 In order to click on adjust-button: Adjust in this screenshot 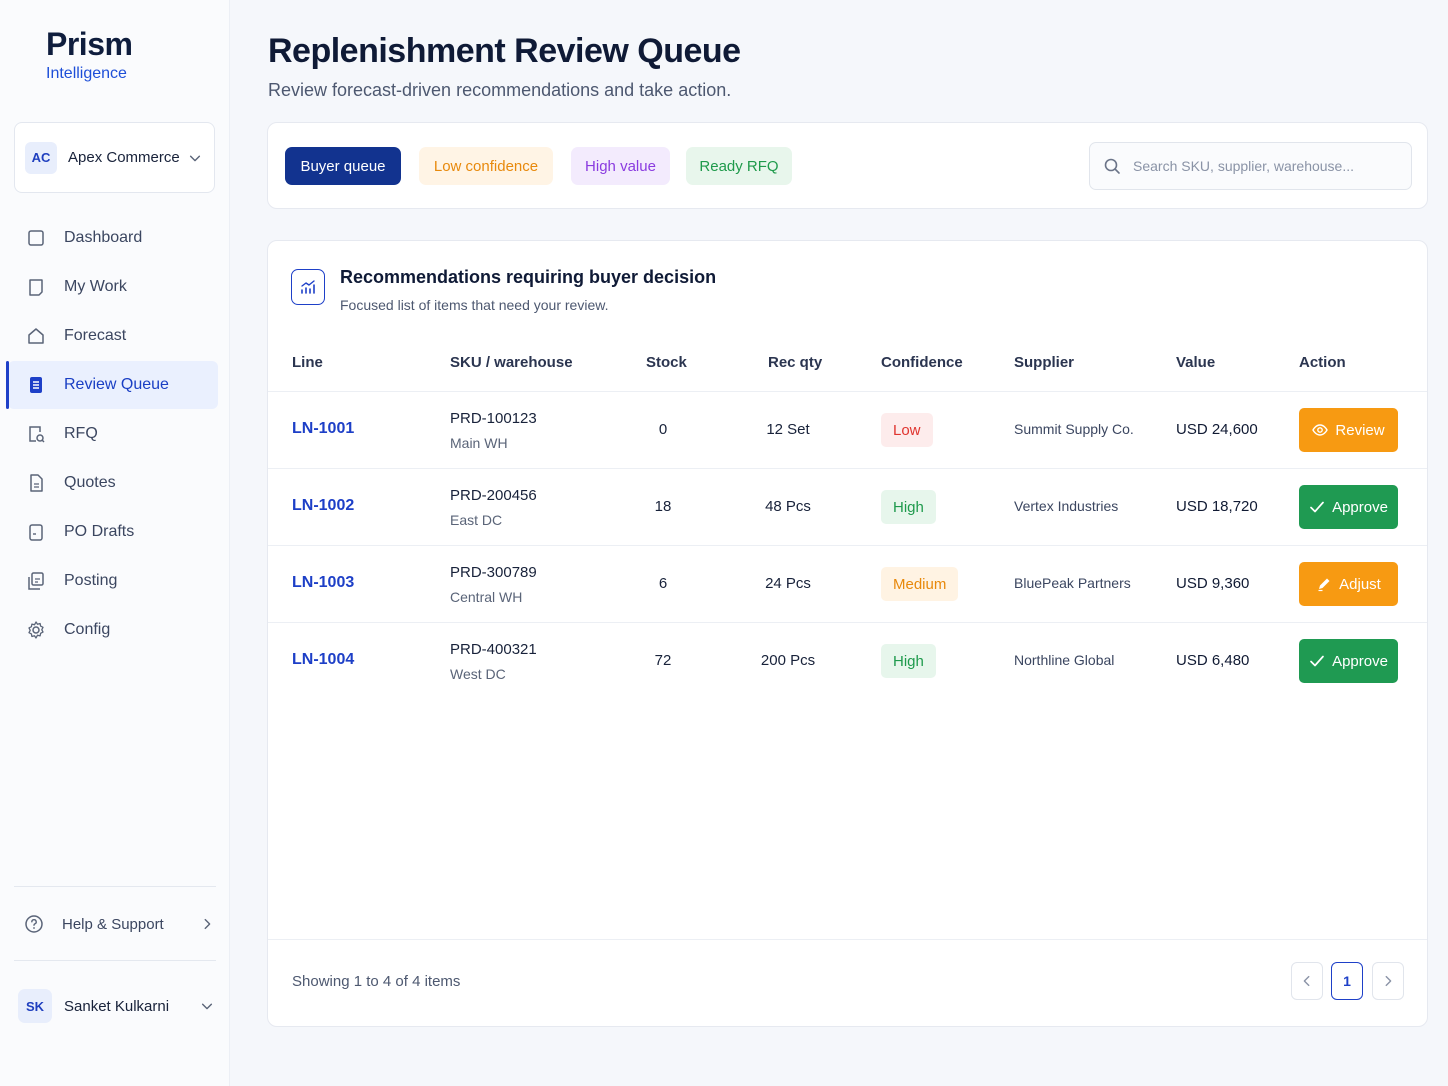, I will do `click(1348, 584)`.